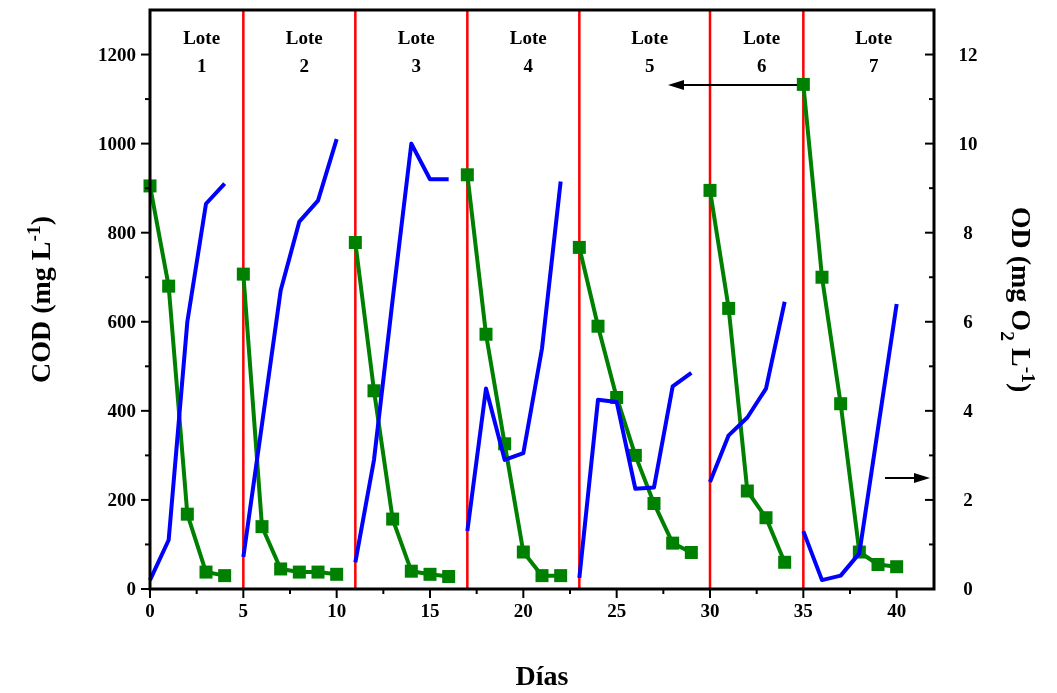 The height and width of the screenshot is (693, 1057). Describe the element at coordinates (803, 610) in the screenshot. I see `x-tick-label: 35` at that location.